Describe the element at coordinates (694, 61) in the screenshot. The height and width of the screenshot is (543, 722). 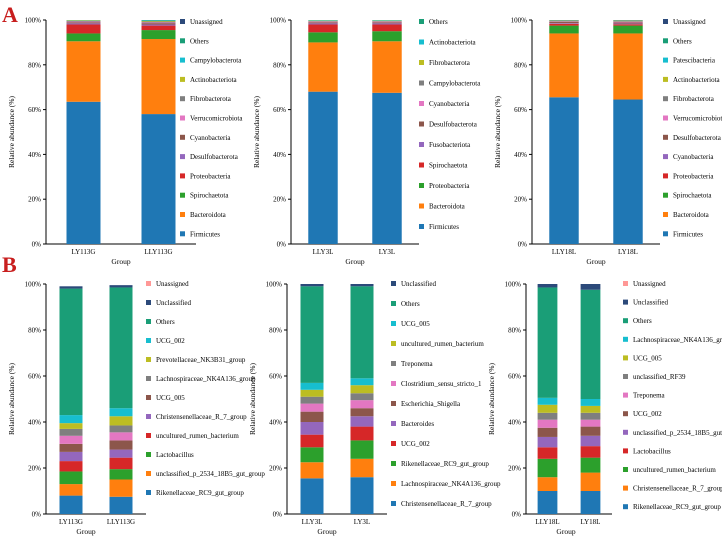
I see `legend-label: Patescibacteria` at that location.